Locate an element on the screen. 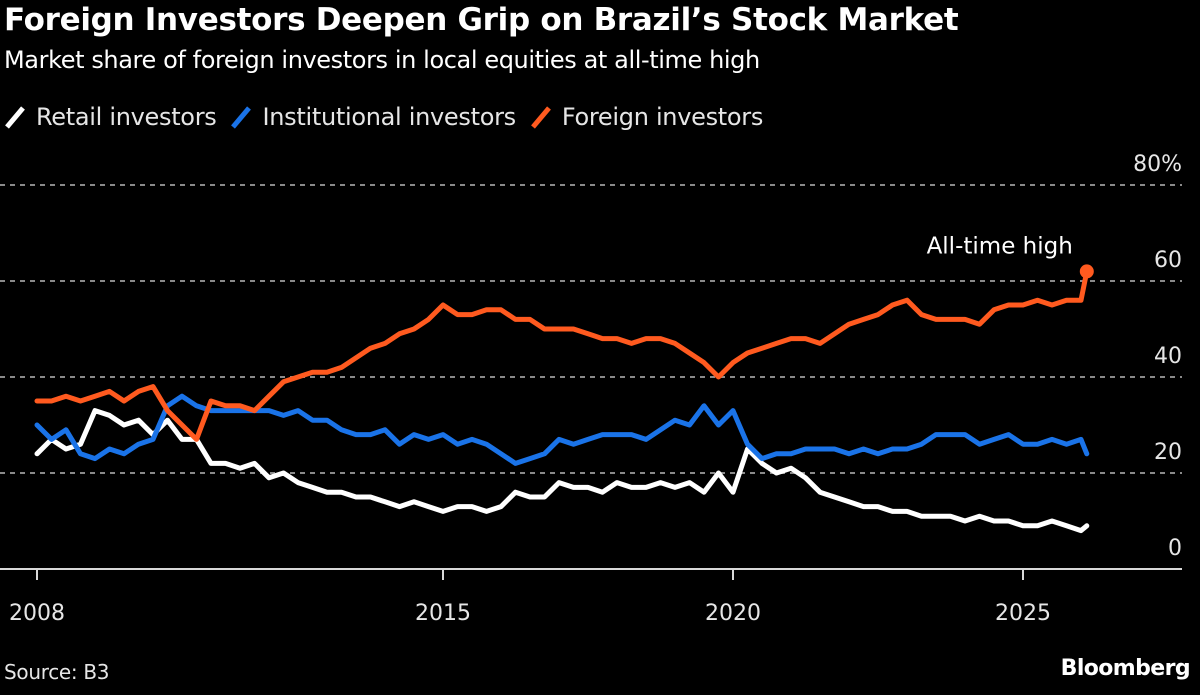 The image size is (1200, 695). x-axis: 2008 2015 2020 2025 is located at coordinates (591, 597).